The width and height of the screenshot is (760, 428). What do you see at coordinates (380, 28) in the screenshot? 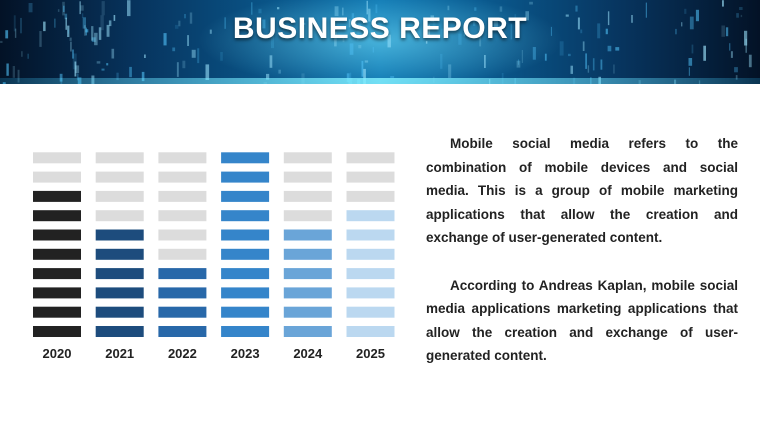
I see `page-title: BUSINESS REPORT` at bounding box center [380, 28].